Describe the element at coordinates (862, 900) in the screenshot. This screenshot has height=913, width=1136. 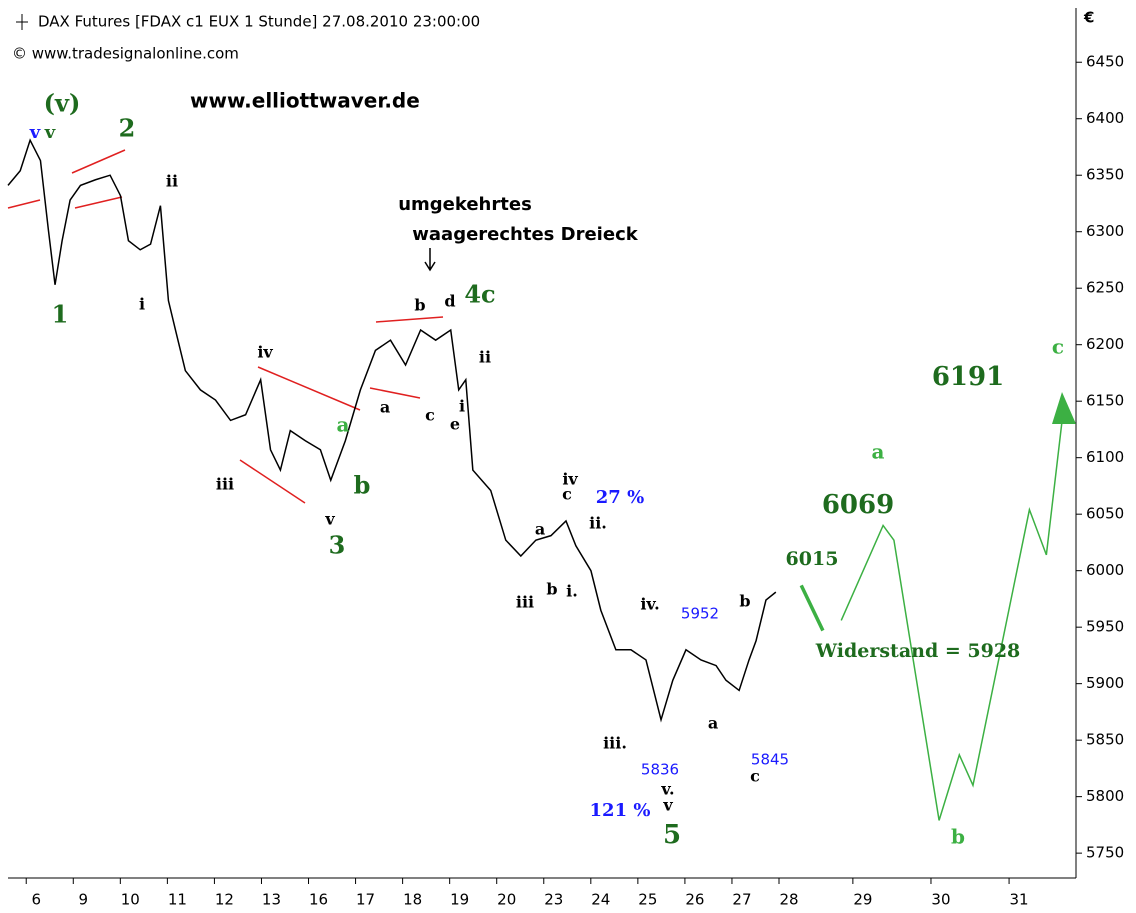
I see `x-tick-label: 29` at that location.